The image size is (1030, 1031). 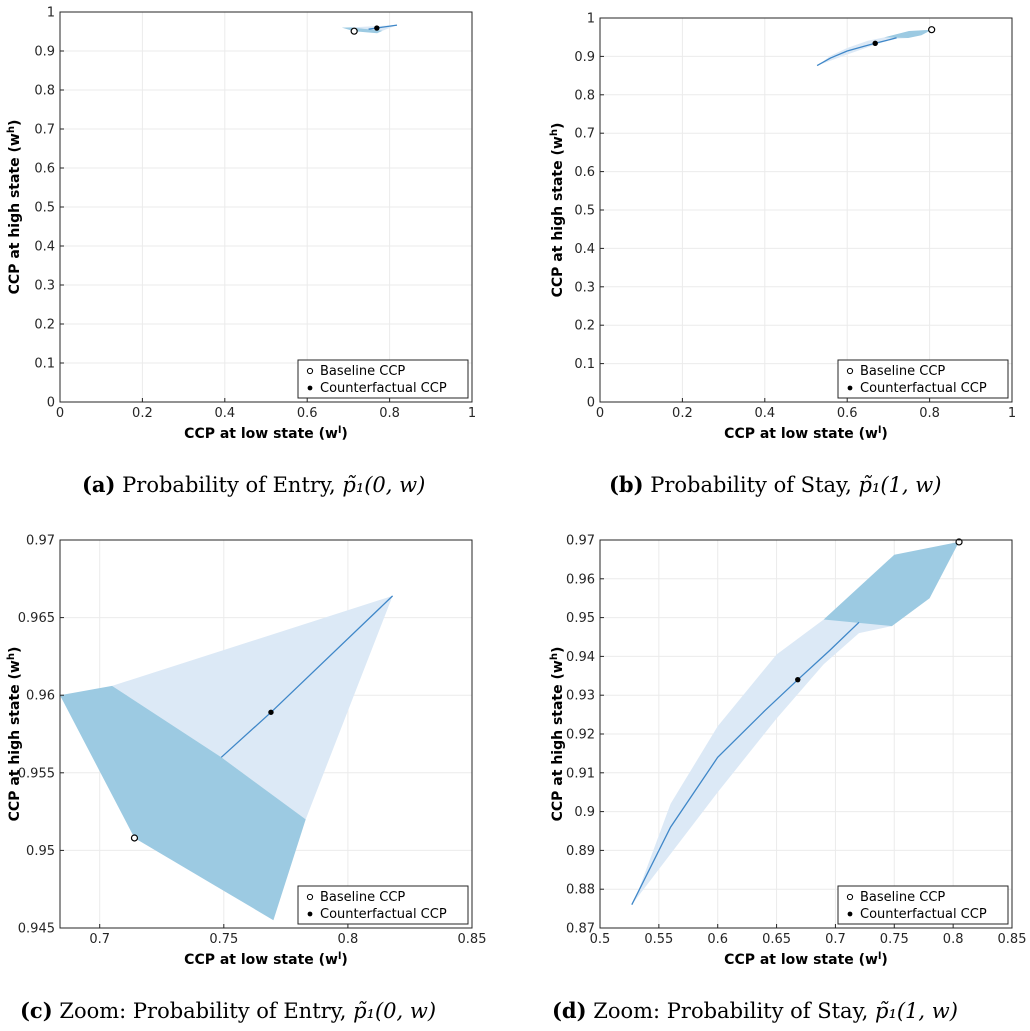 I want to click on xtick-label-b-0: 0, so click(x=600, y=413).